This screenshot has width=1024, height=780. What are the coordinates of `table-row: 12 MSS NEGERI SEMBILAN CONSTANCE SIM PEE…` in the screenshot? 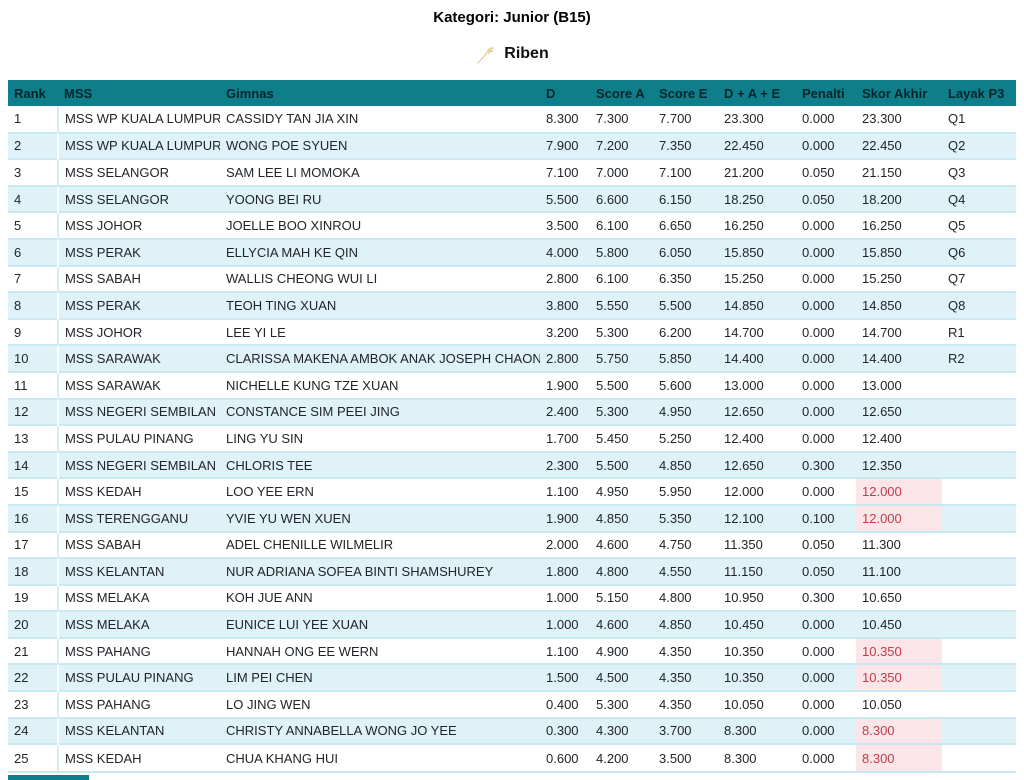 It's located at (512, 411).